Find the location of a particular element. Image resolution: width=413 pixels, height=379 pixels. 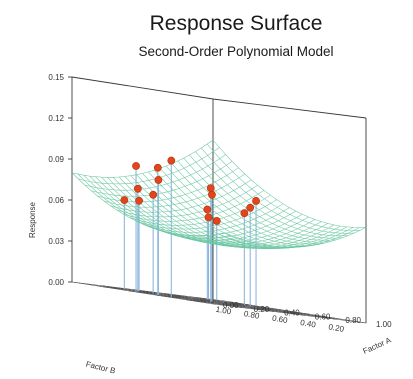

design-points is located at coordinates (190, 190).